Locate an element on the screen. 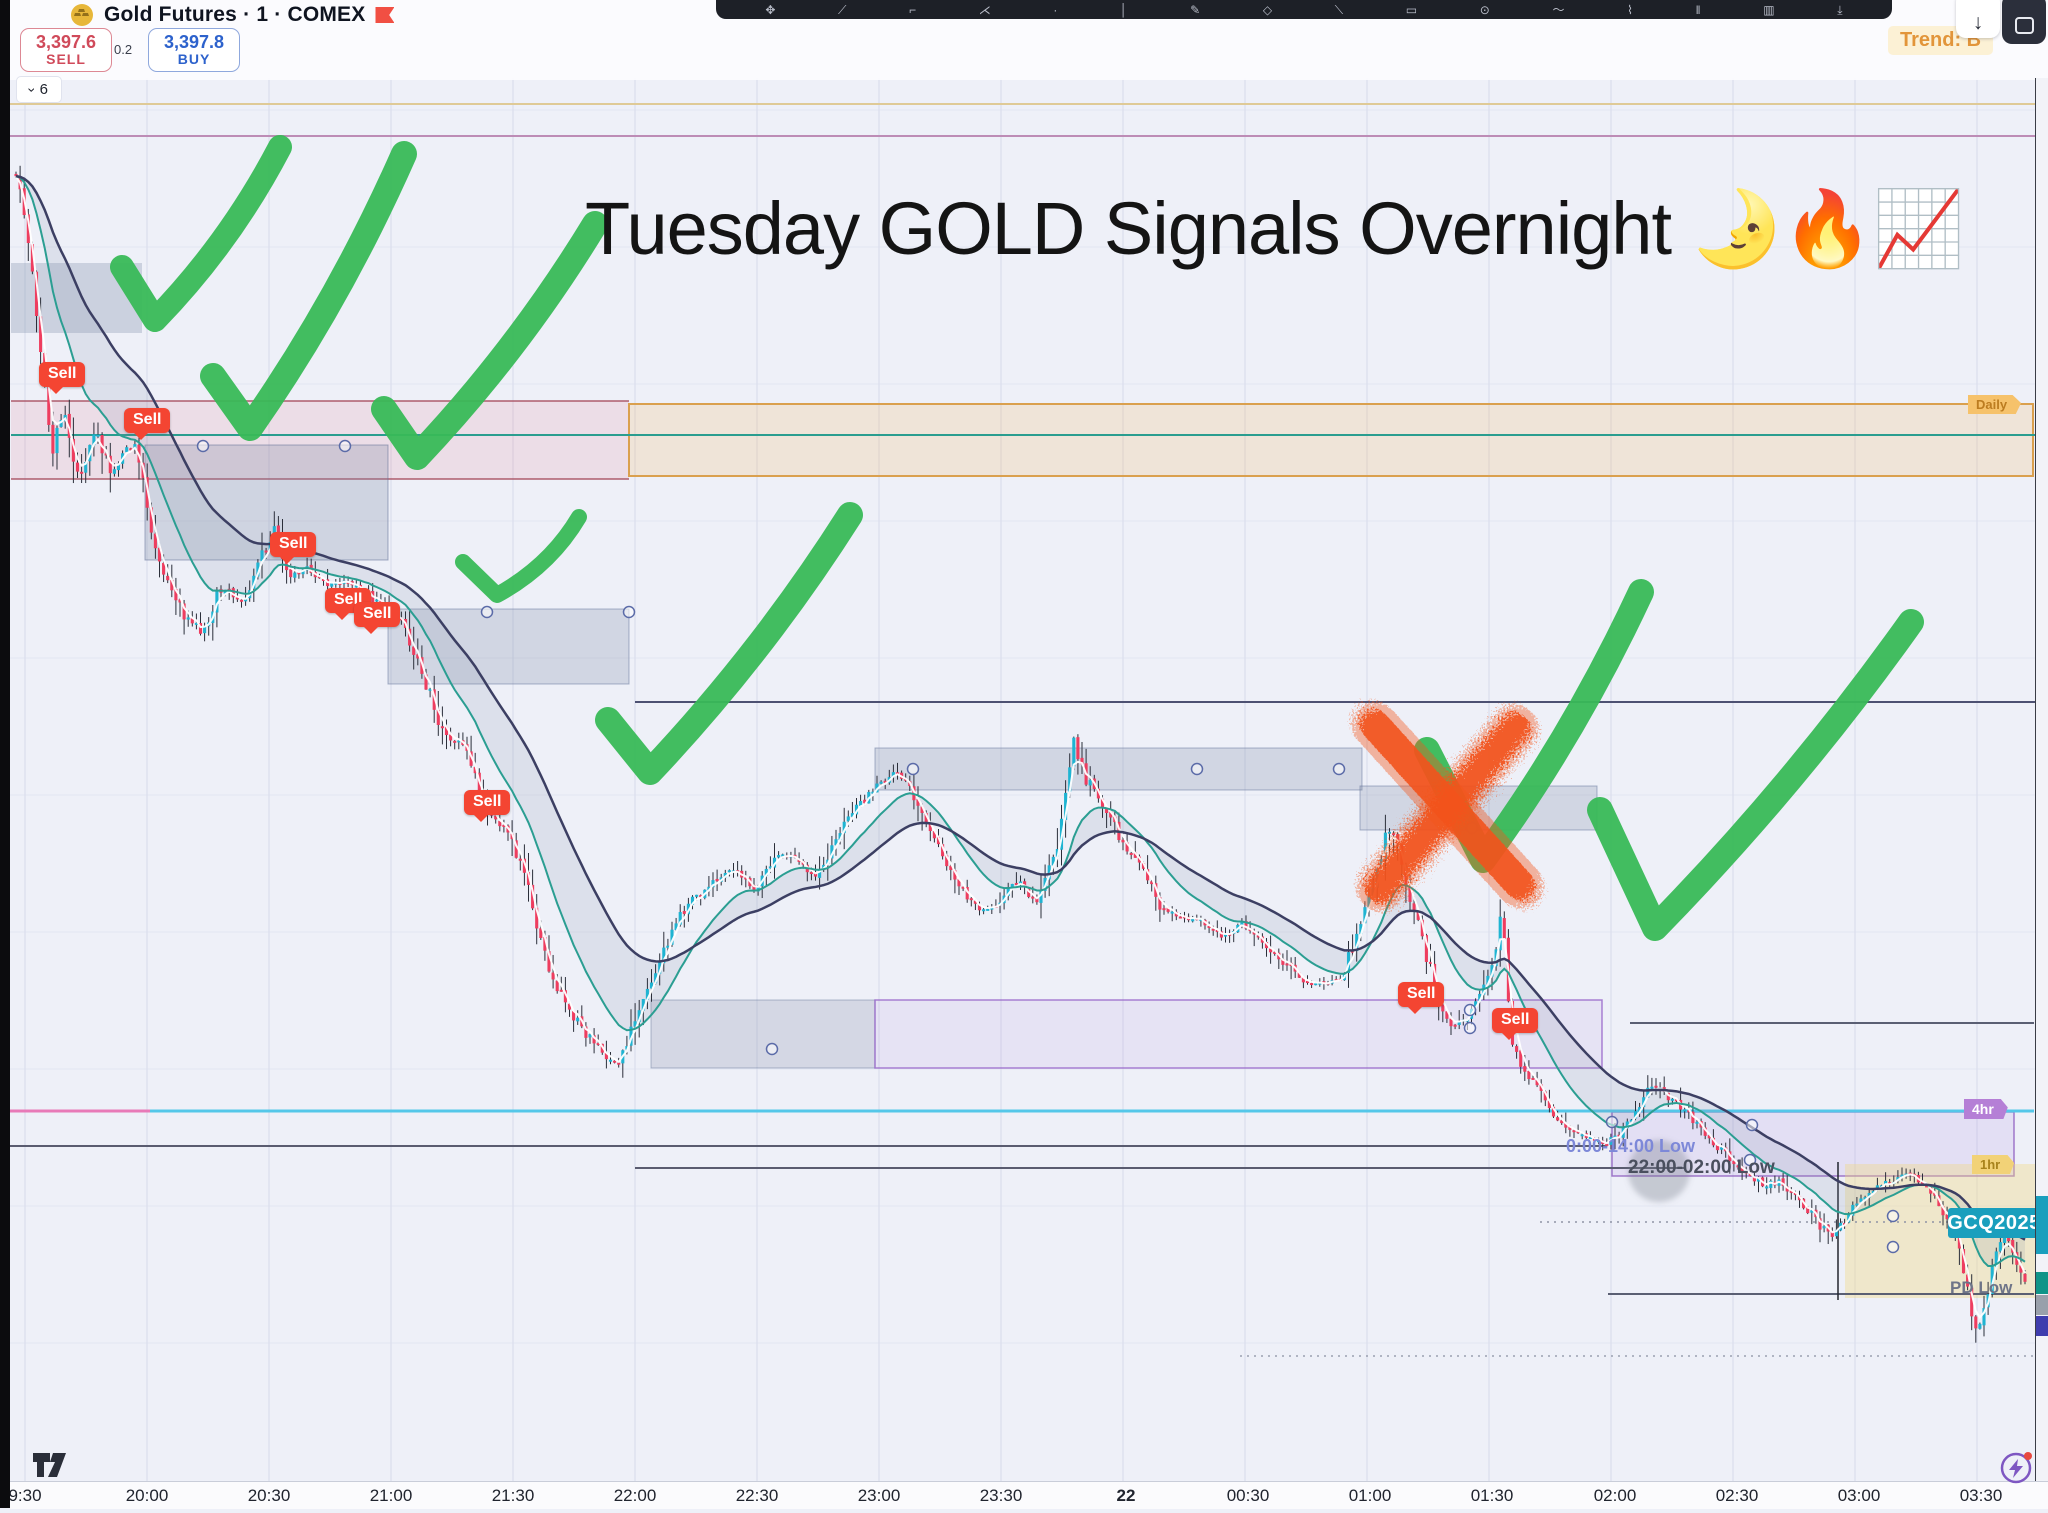 This screenshot has width=2048, height=1513. toolbar-tool-icon: ◇ is located at coordinates (1267, 10).